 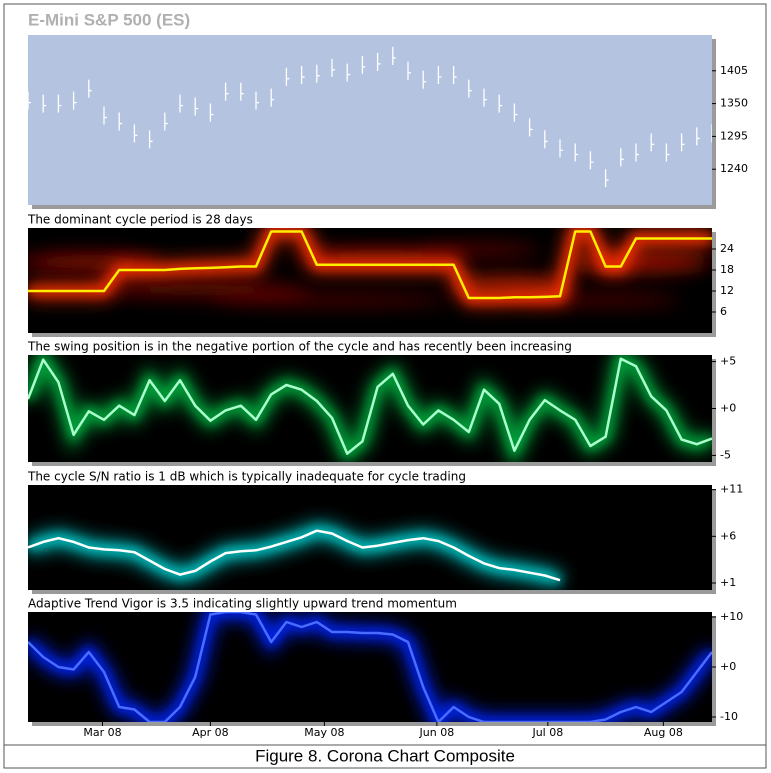 What do you see at coordinates (734, 135) in the screenshot?
I see `y-tick-label: 1295` at bounding box center [734, 135].